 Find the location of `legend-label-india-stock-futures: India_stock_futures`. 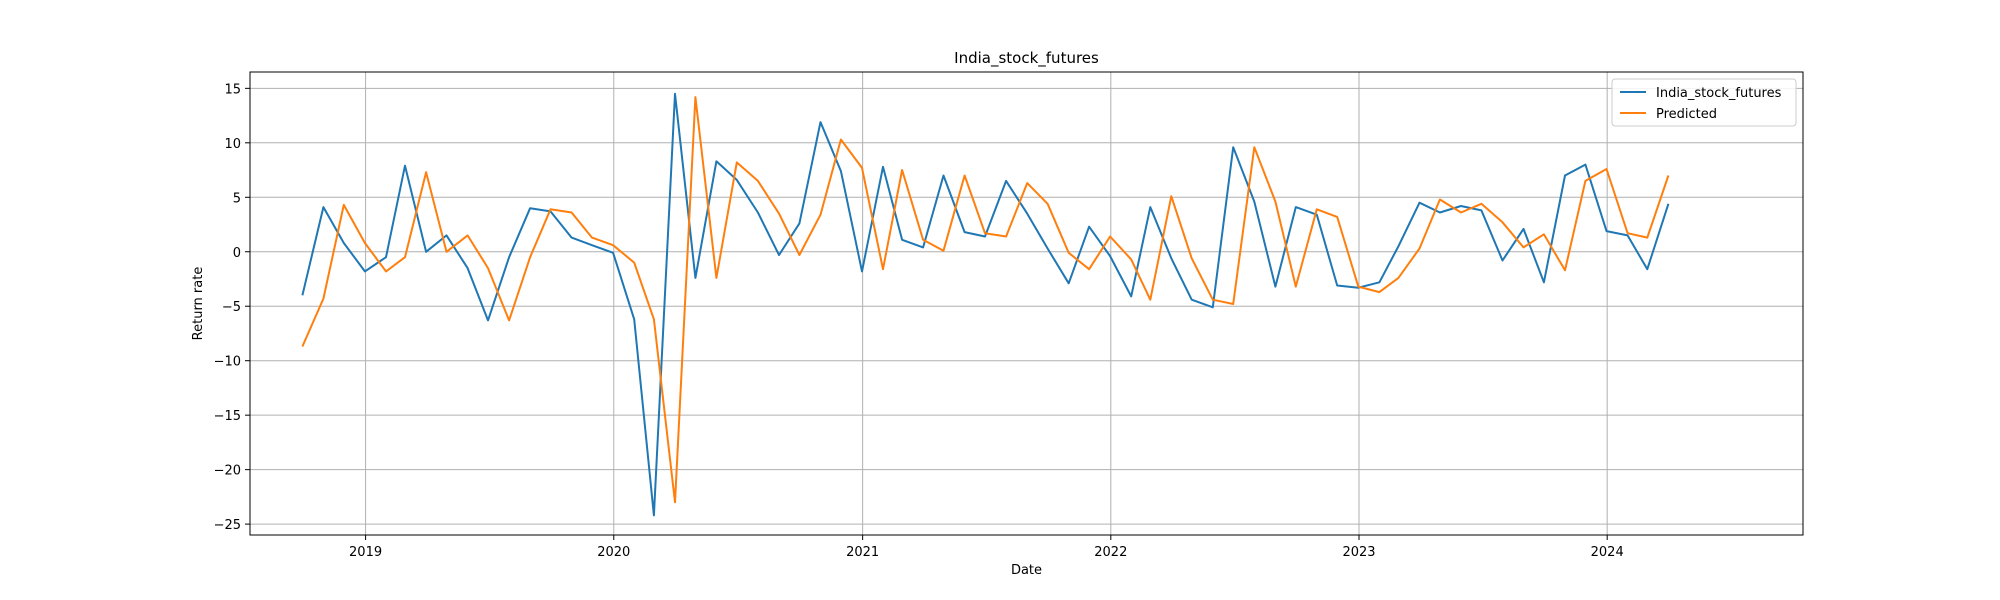

legend-label-india-stock-futures: India_stock_futures is located at coordinates (1719, 93).